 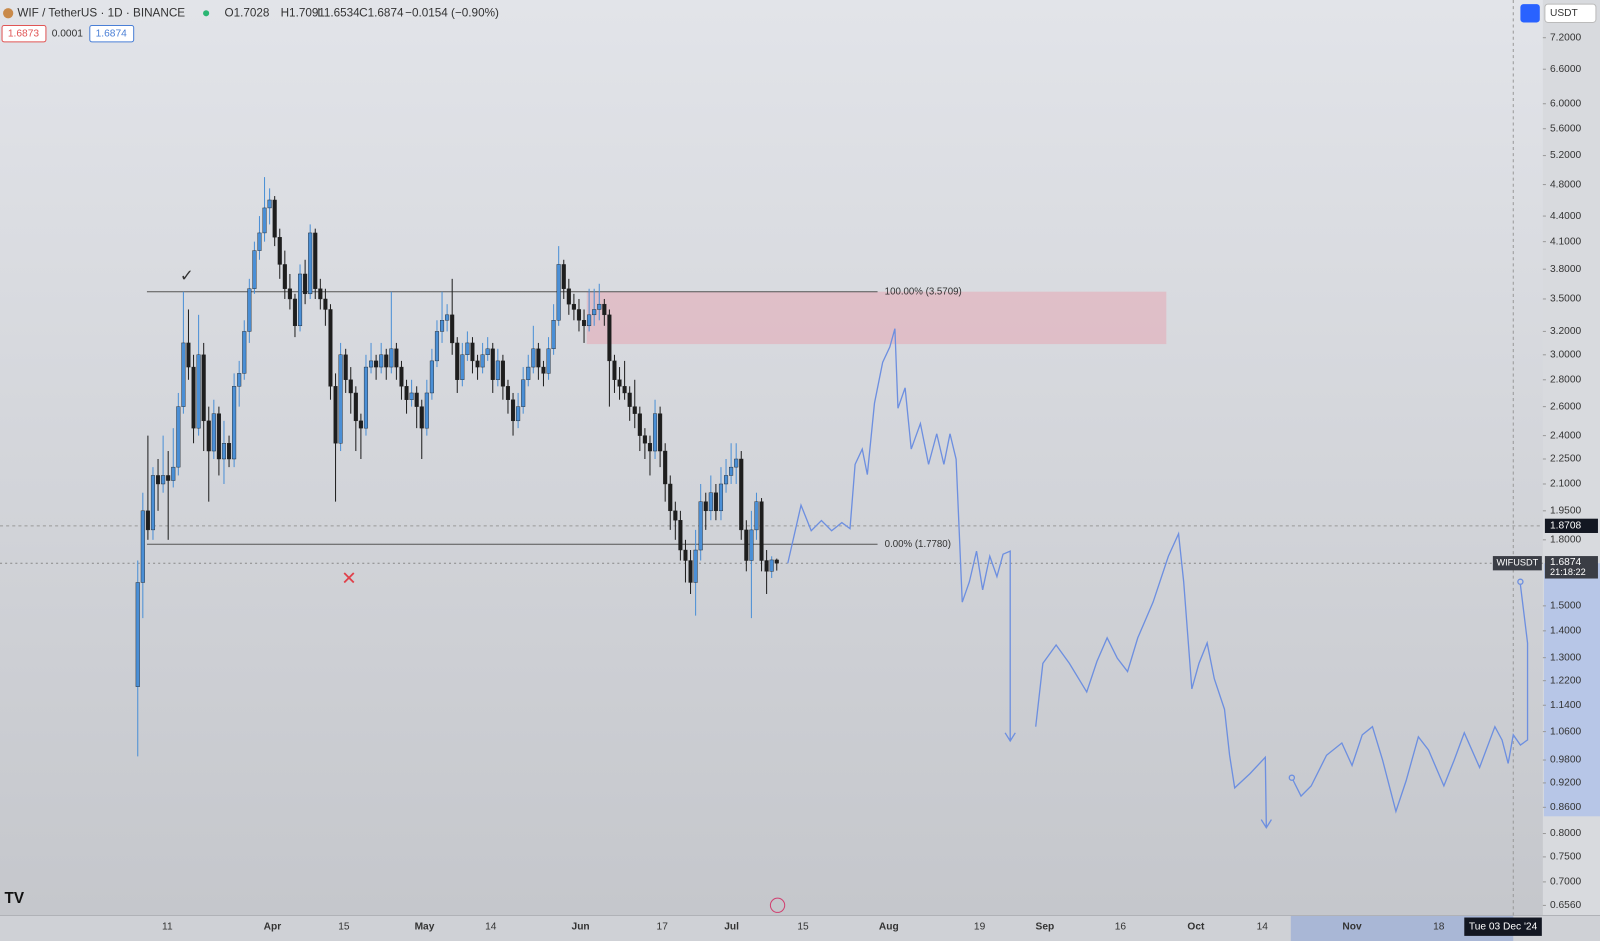 What do you see at coordinates (187, 276) in the screenshot?
I see `checkmark-icon: ✓` at bounding box center [187, 276].